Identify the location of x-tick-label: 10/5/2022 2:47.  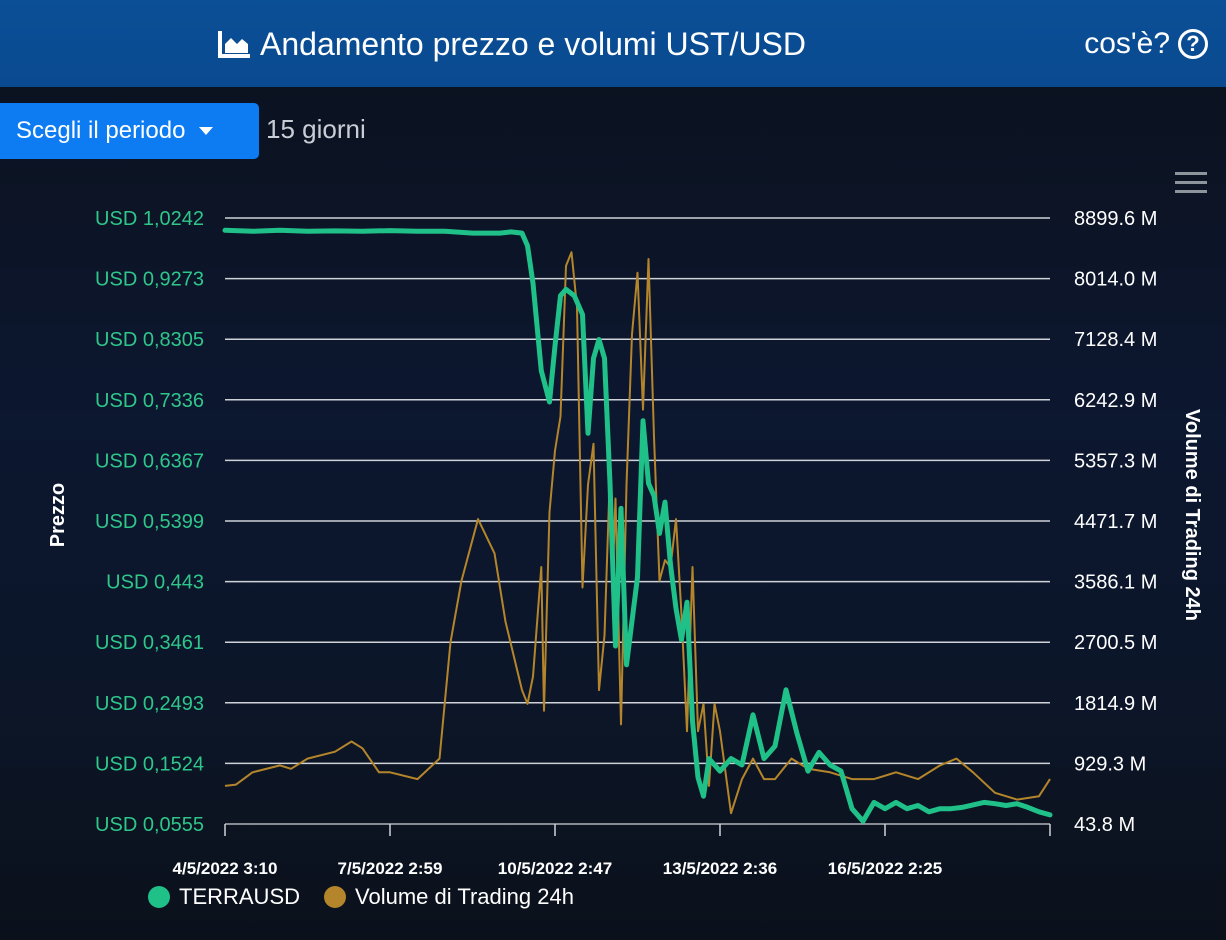
(555, 868).